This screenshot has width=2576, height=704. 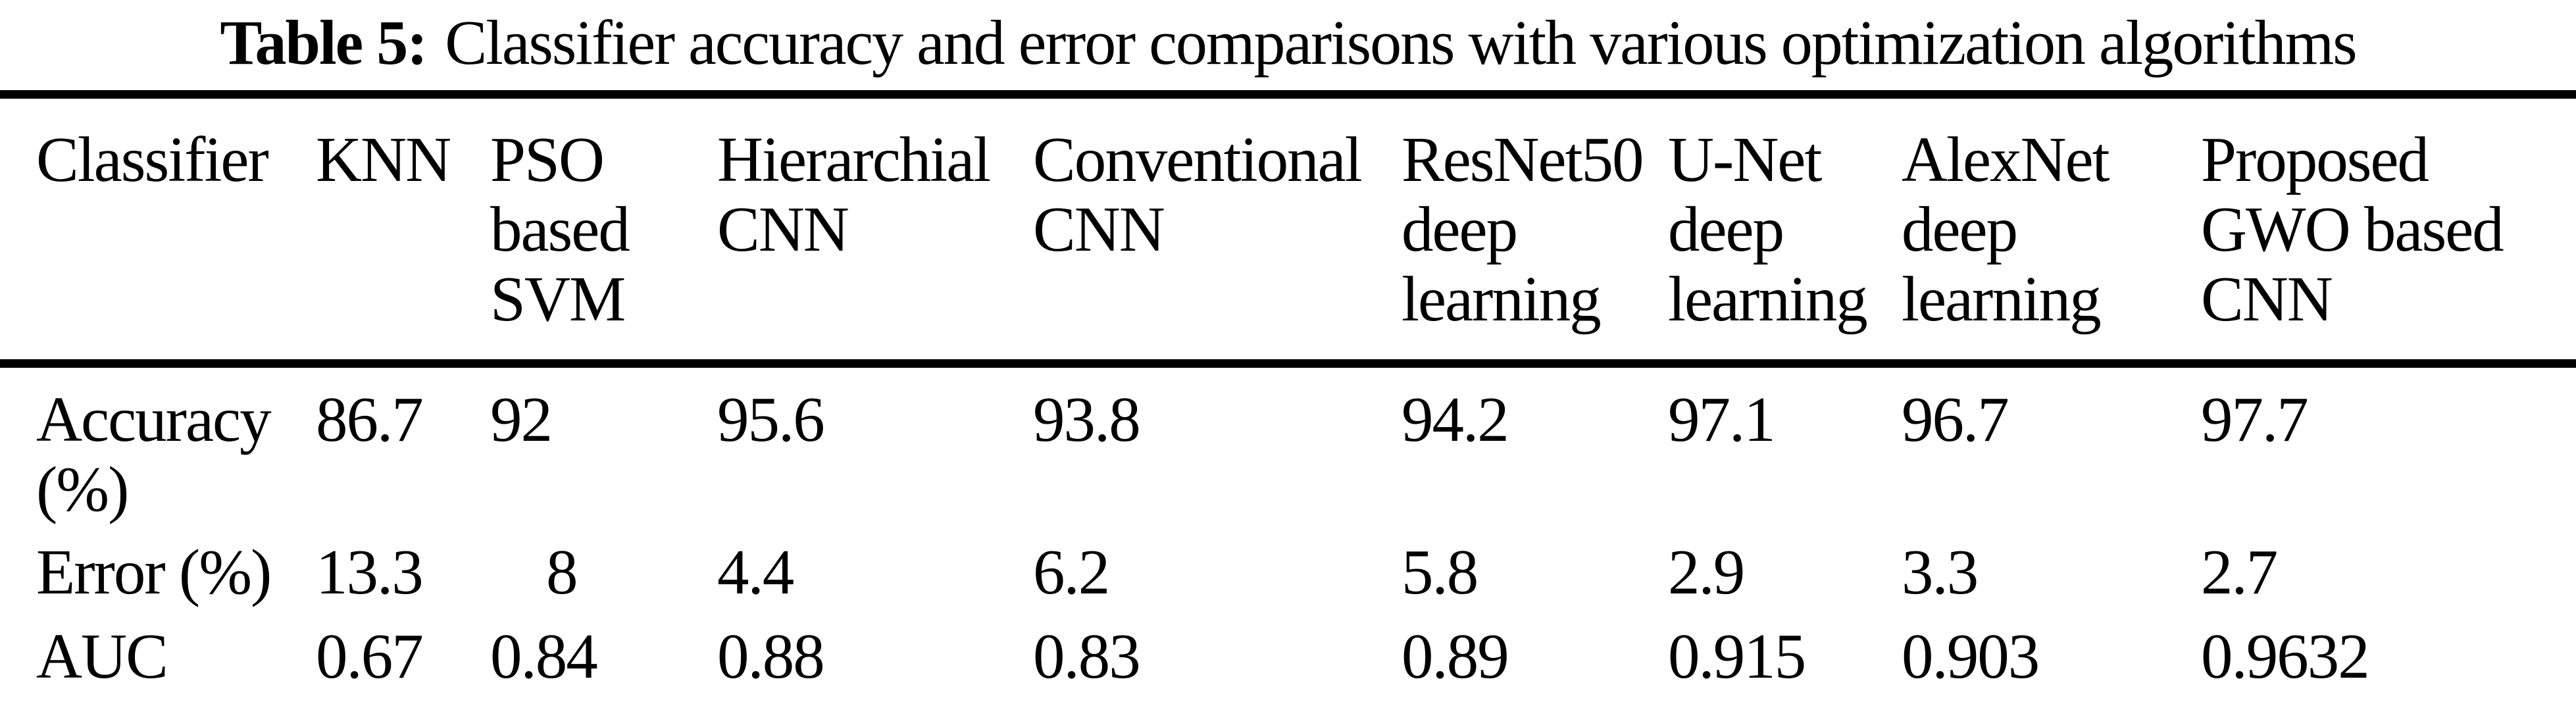 What do you see at coordinates (2006, 229) in the screenshot?
I see `header-cell-alexnet: AlexNet deep learning` at bounding box center [2006, 229].